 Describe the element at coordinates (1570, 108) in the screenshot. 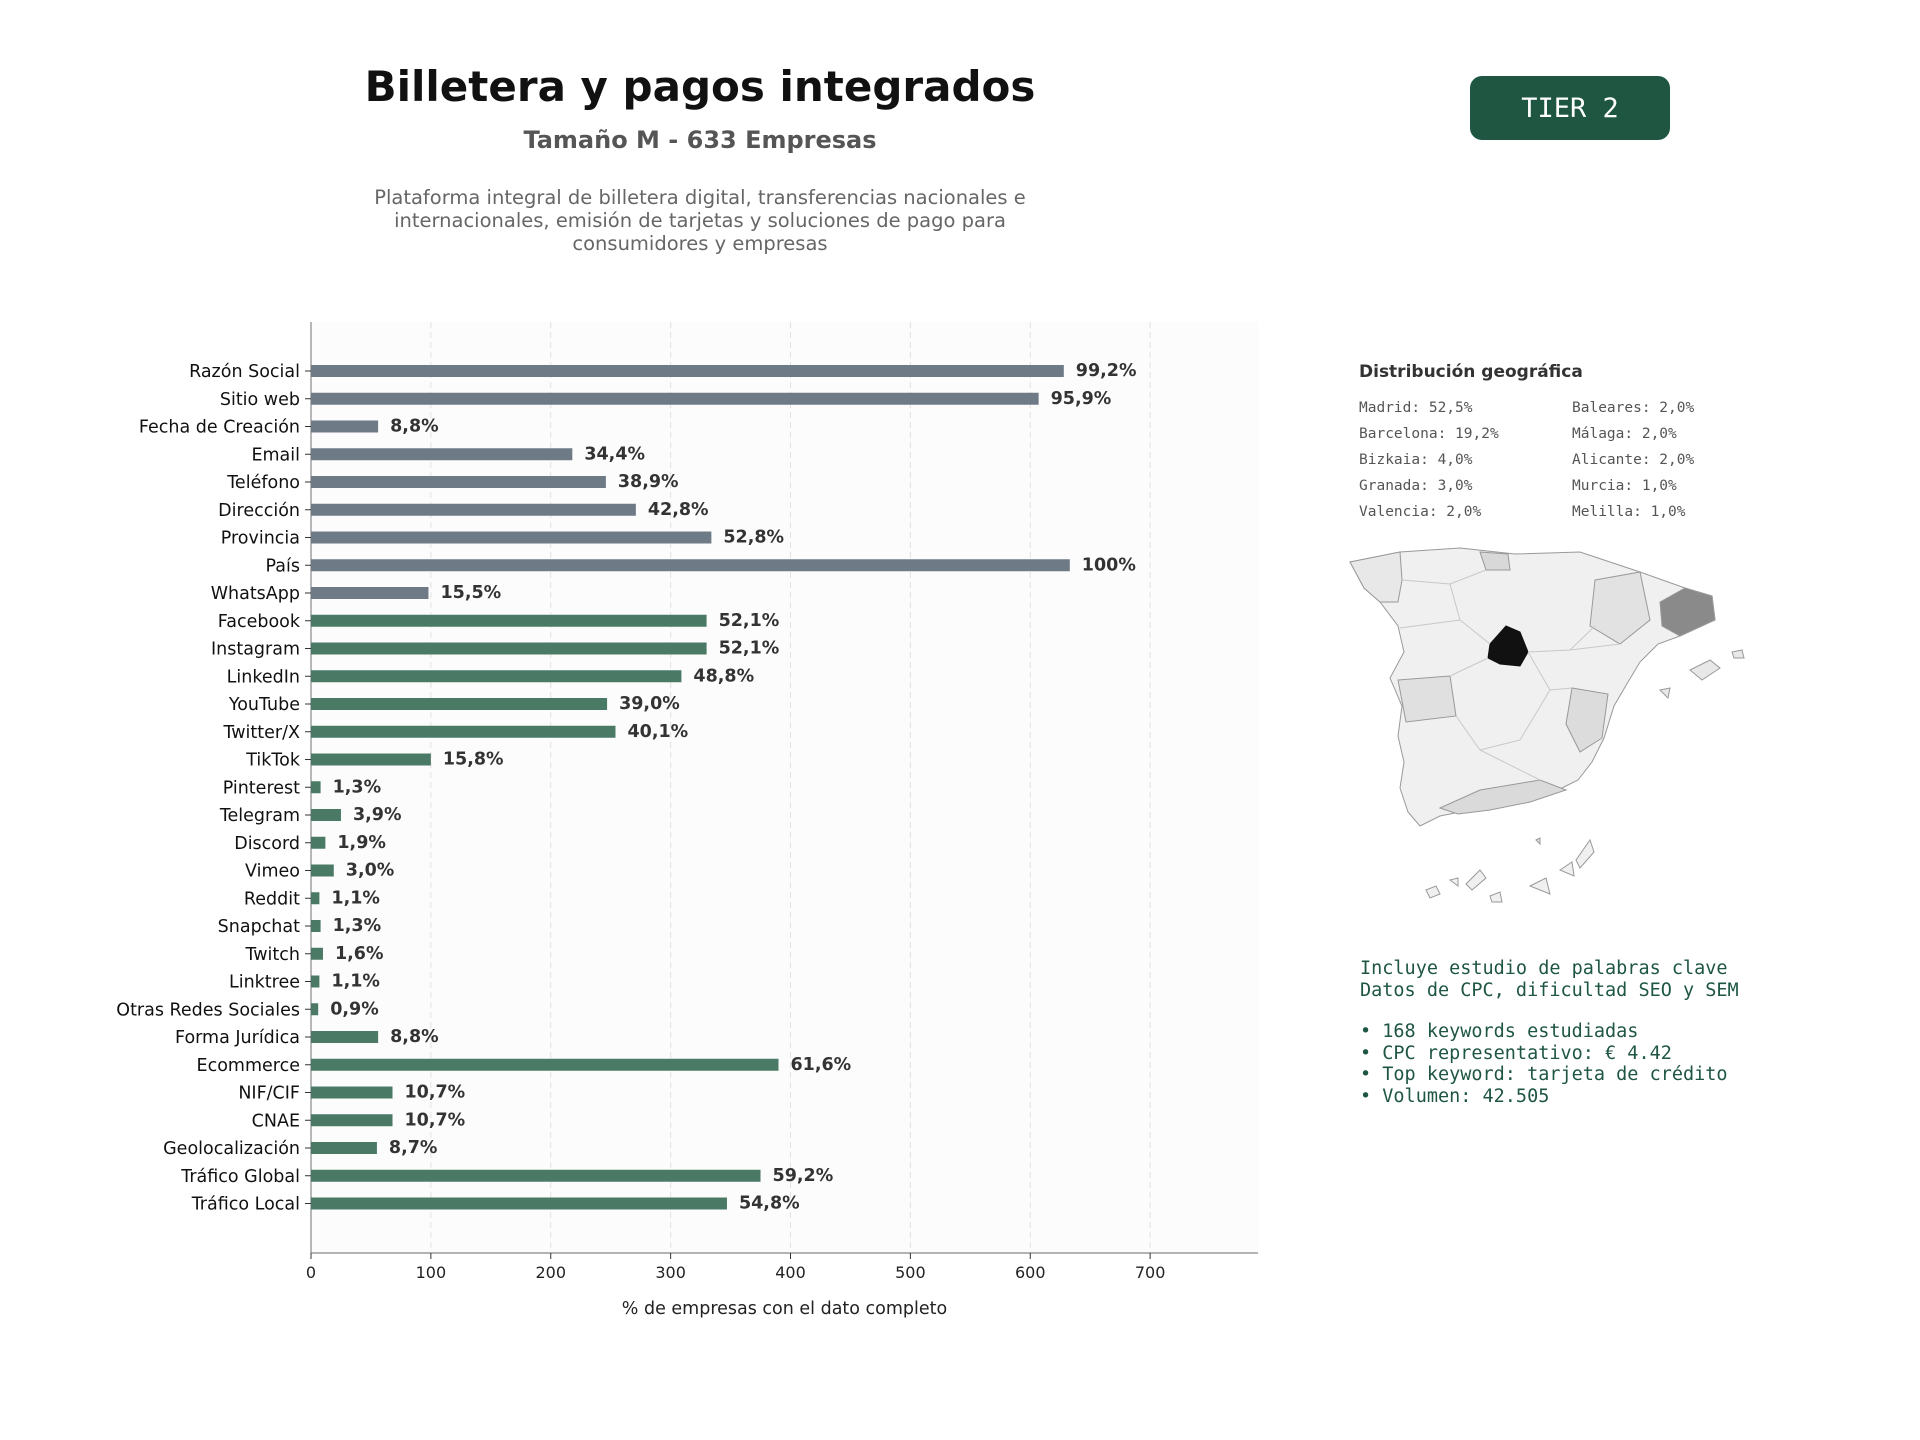

I see `tier-badge: TIER 2` at that location.